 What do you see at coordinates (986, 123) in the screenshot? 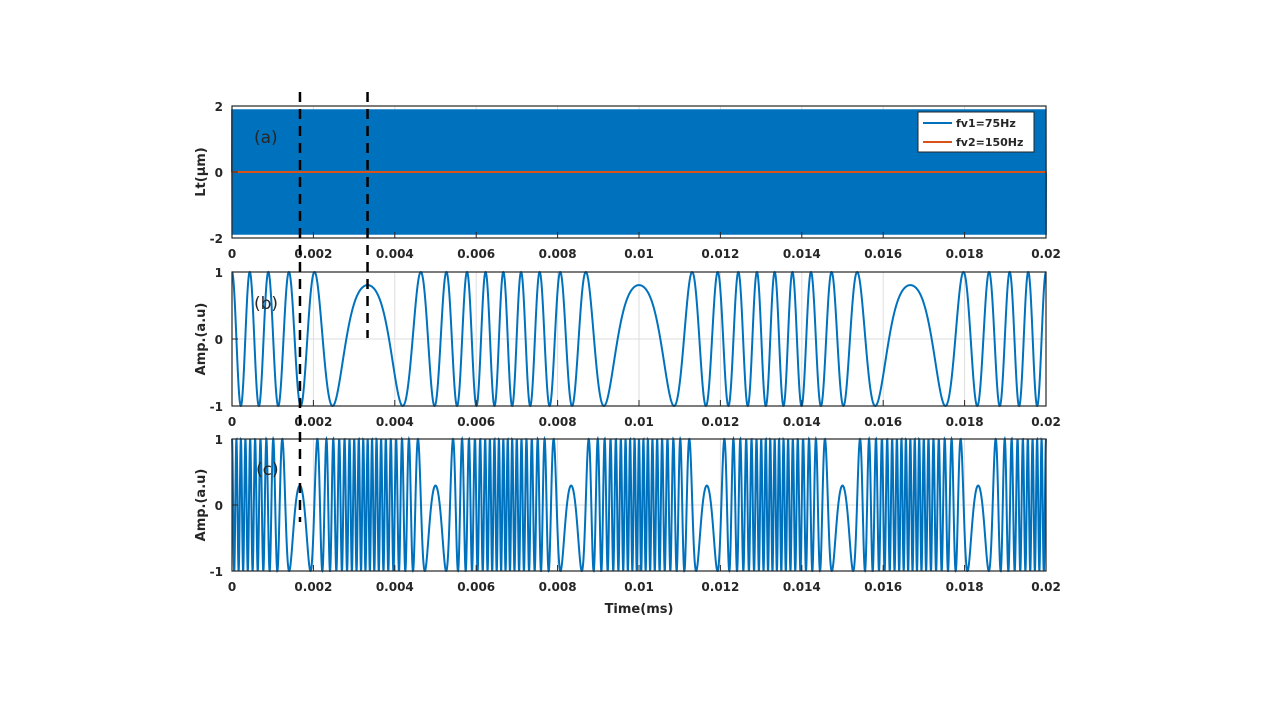
I see `legend-entry: fv1=75Hz` at bounding box center [986, 123].